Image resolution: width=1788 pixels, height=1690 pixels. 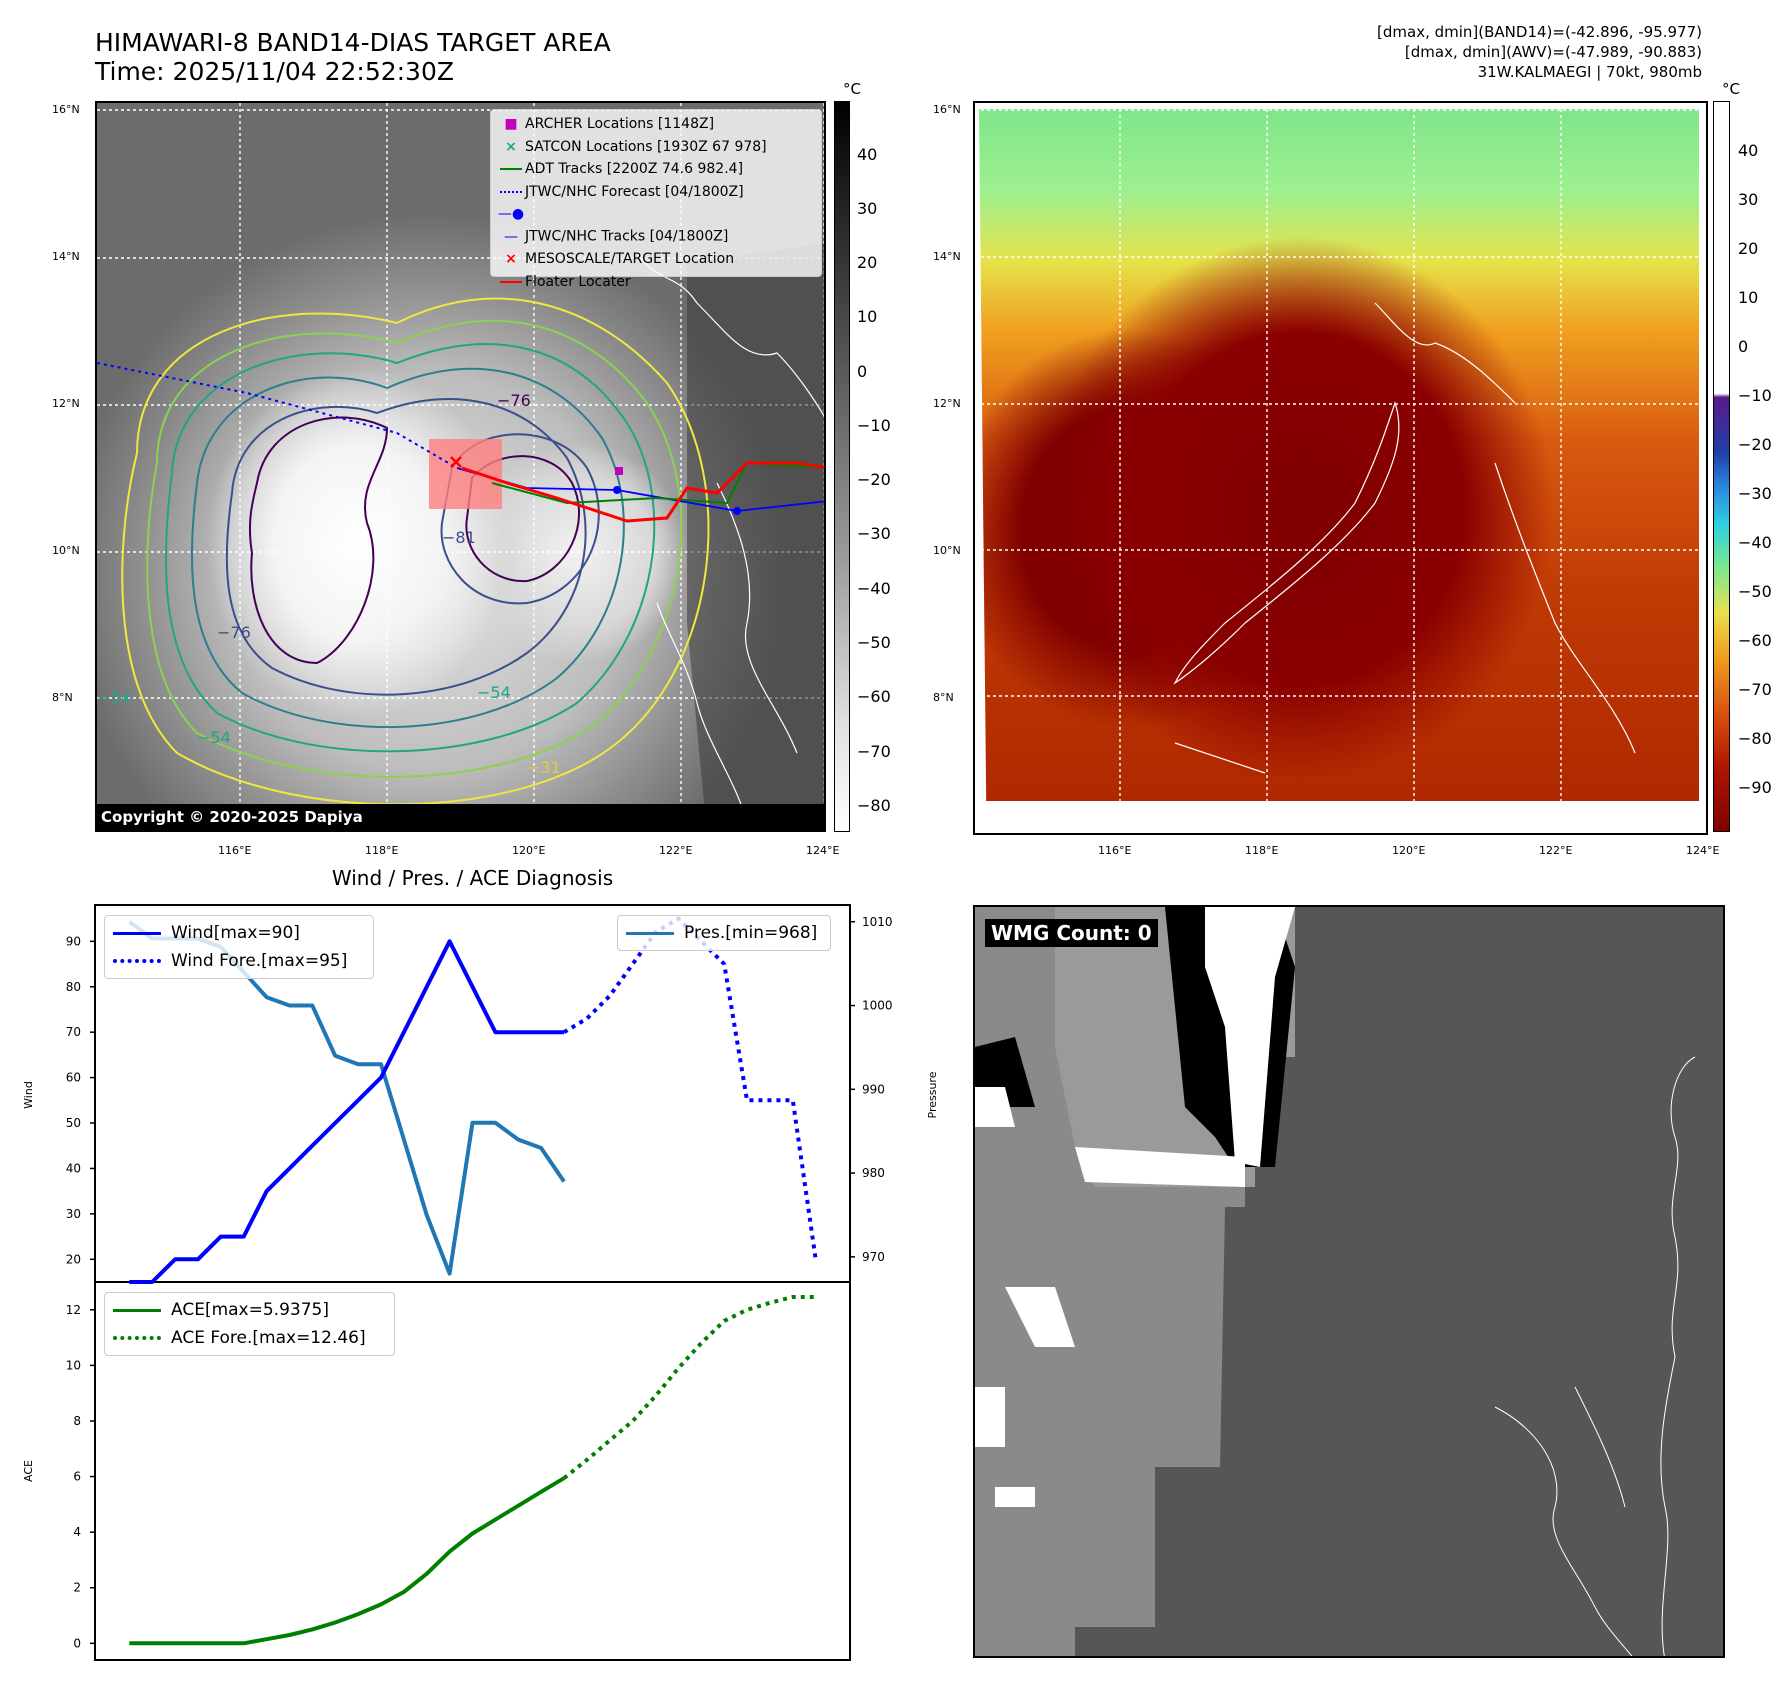 I want to click on colorbar2-tick: −50, so click(x=1755, y=591).